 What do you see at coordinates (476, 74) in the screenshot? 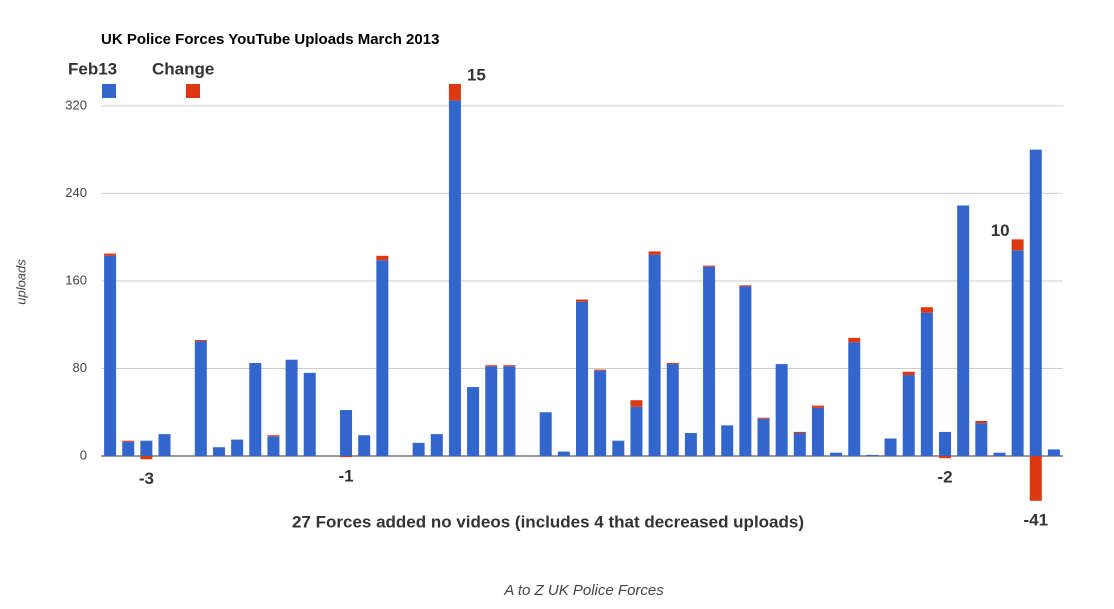
I see `data-label: 15` at bounding box center [476, 74].